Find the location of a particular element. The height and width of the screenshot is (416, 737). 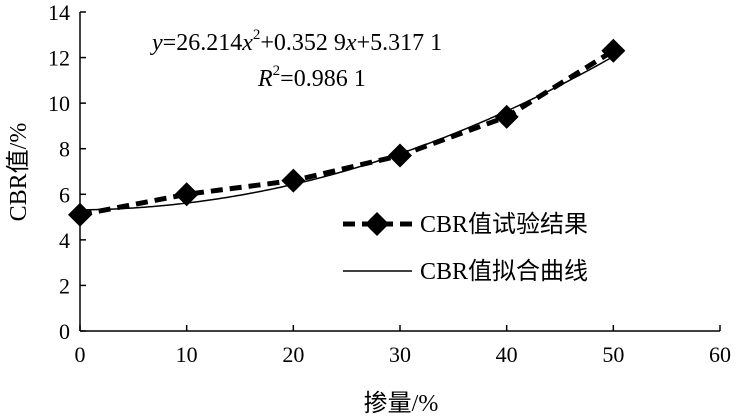

r2-sup2: 2 is located at coordinates (277, 71).